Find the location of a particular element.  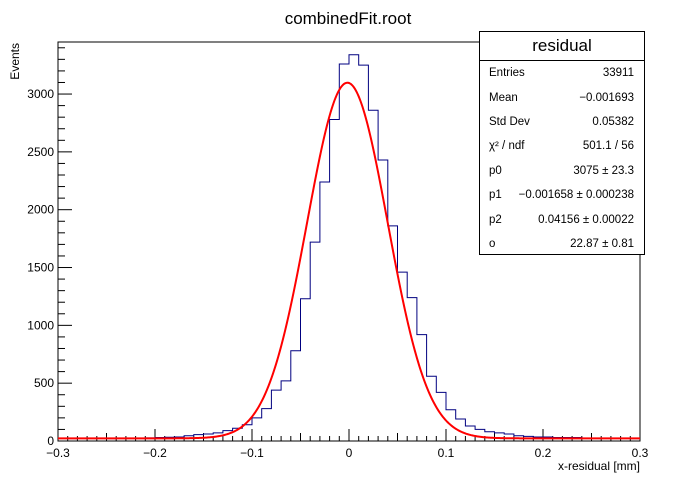

y-axis-label: Events is located at coordinates (15, 61).